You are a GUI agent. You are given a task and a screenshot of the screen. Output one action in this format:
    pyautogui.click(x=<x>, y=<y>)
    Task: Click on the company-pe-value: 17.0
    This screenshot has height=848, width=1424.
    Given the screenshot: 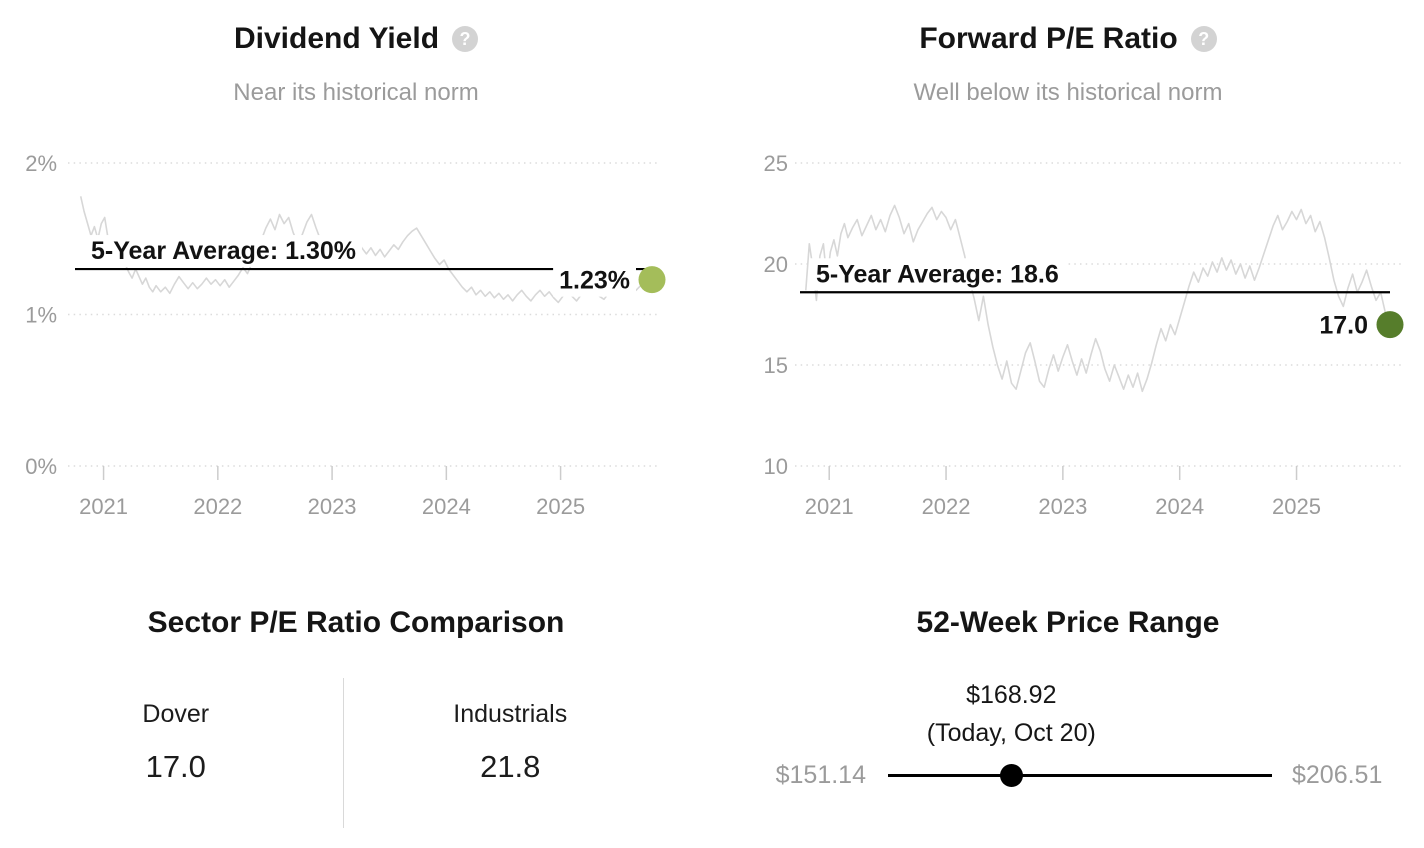 What is the action you would take?
    pyautogui.click(x=175, y=766)
    